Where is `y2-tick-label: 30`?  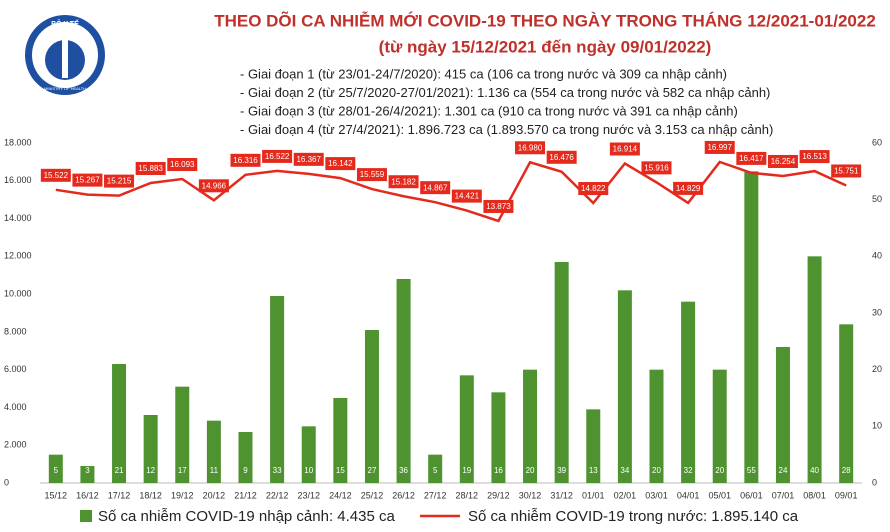 y2-tick-label: 30 is located at coordinates (877, 312).